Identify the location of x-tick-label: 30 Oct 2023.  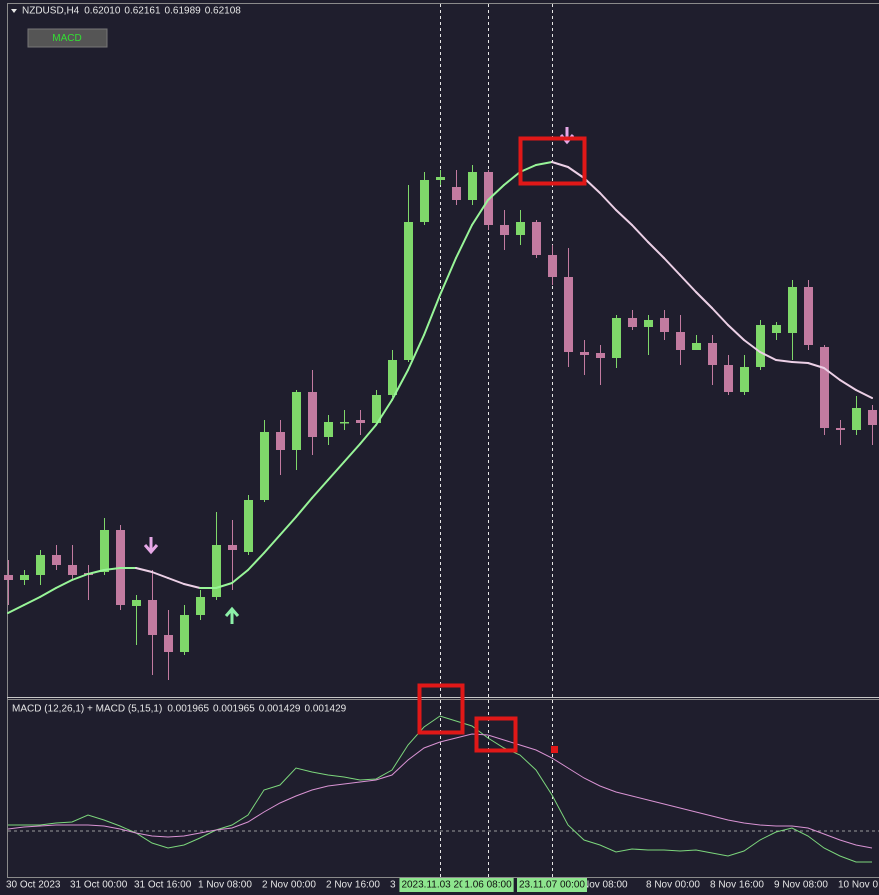
(33, 885).